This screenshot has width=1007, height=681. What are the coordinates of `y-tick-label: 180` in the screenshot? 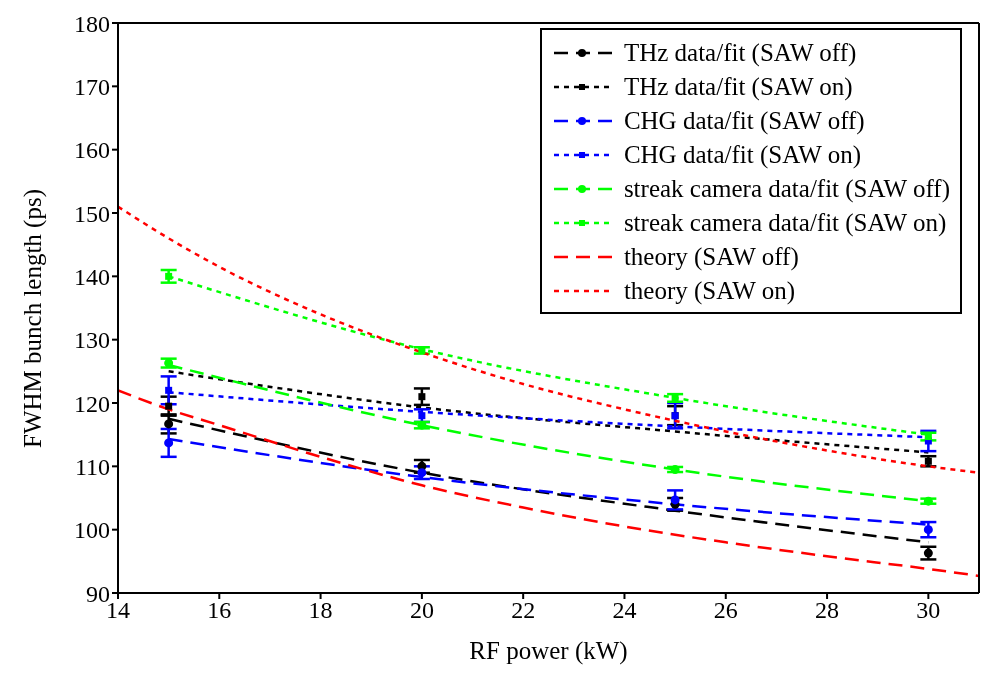 It's located at (92, 23).